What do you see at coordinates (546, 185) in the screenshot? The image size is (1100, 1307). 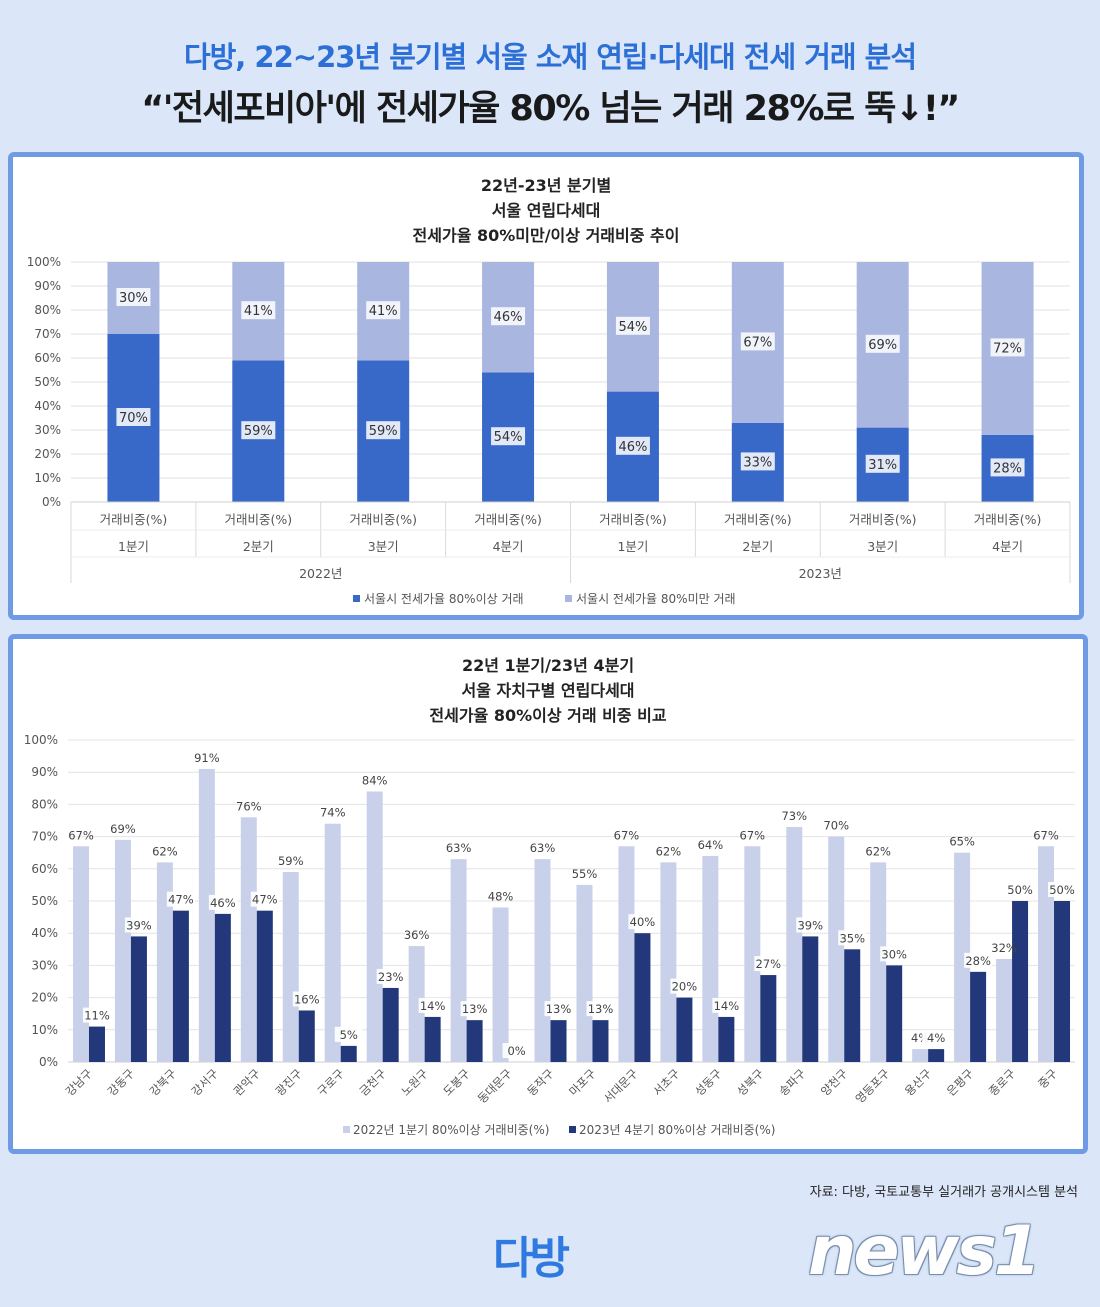 I see `chart1-title-line: 22년-23년 분기별` at bounding box center [546, 185].